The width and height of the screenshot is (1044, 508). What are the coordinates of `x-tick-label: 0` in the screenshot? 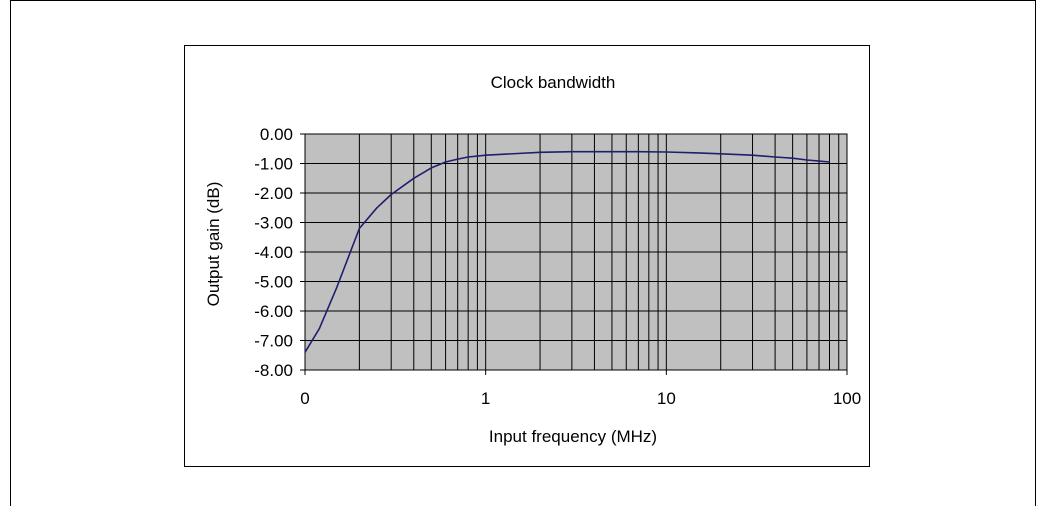 It's located at (304, 398).